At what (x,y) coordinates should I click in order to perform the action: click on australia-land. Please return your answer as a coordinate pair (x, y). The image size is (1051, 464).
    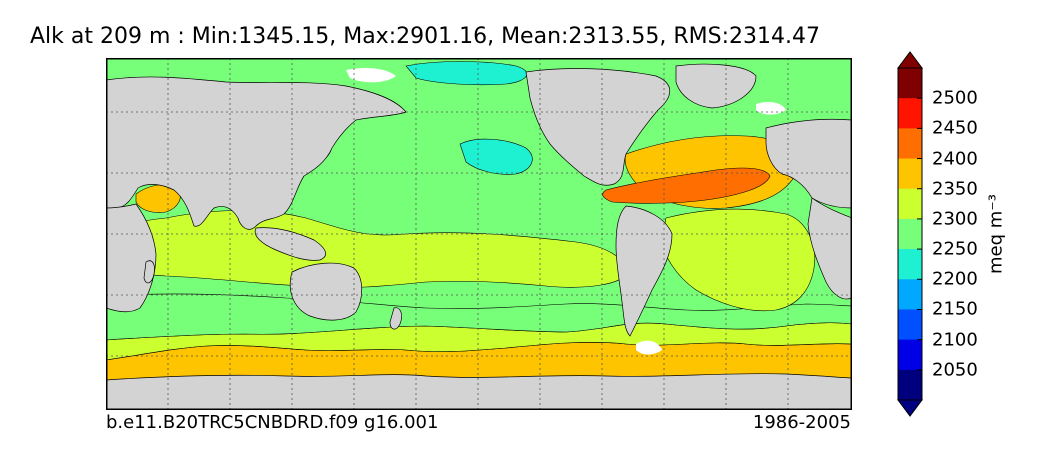
    Looking at the image, I should click on (326, 291).